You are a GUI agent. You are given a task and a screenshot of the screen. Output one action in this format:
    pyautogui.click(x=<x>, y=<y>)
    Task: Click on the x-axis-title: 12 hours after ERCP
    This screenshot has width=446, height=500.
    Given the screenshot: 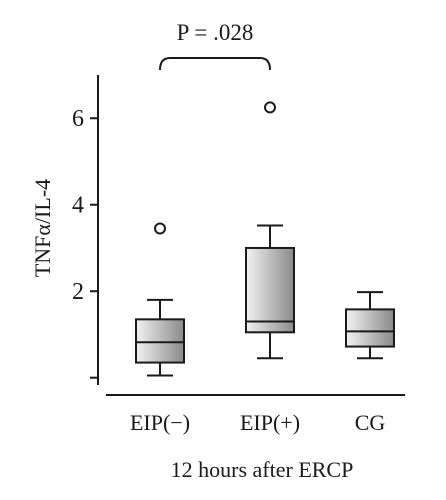 What is the action you would take?
    pyautogui.click(x=262, y=469)
    